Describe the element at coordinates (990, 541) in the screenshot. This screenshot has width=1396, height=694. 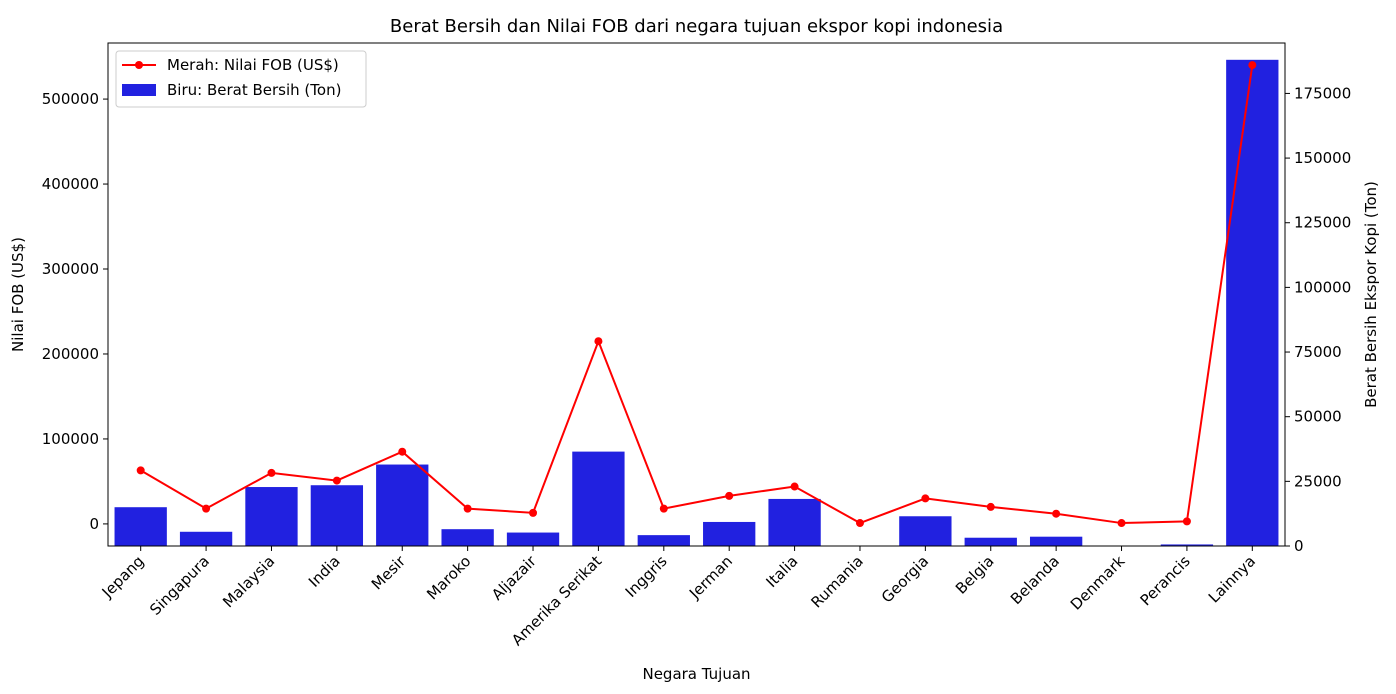
I see `bar-belgia` at that location.